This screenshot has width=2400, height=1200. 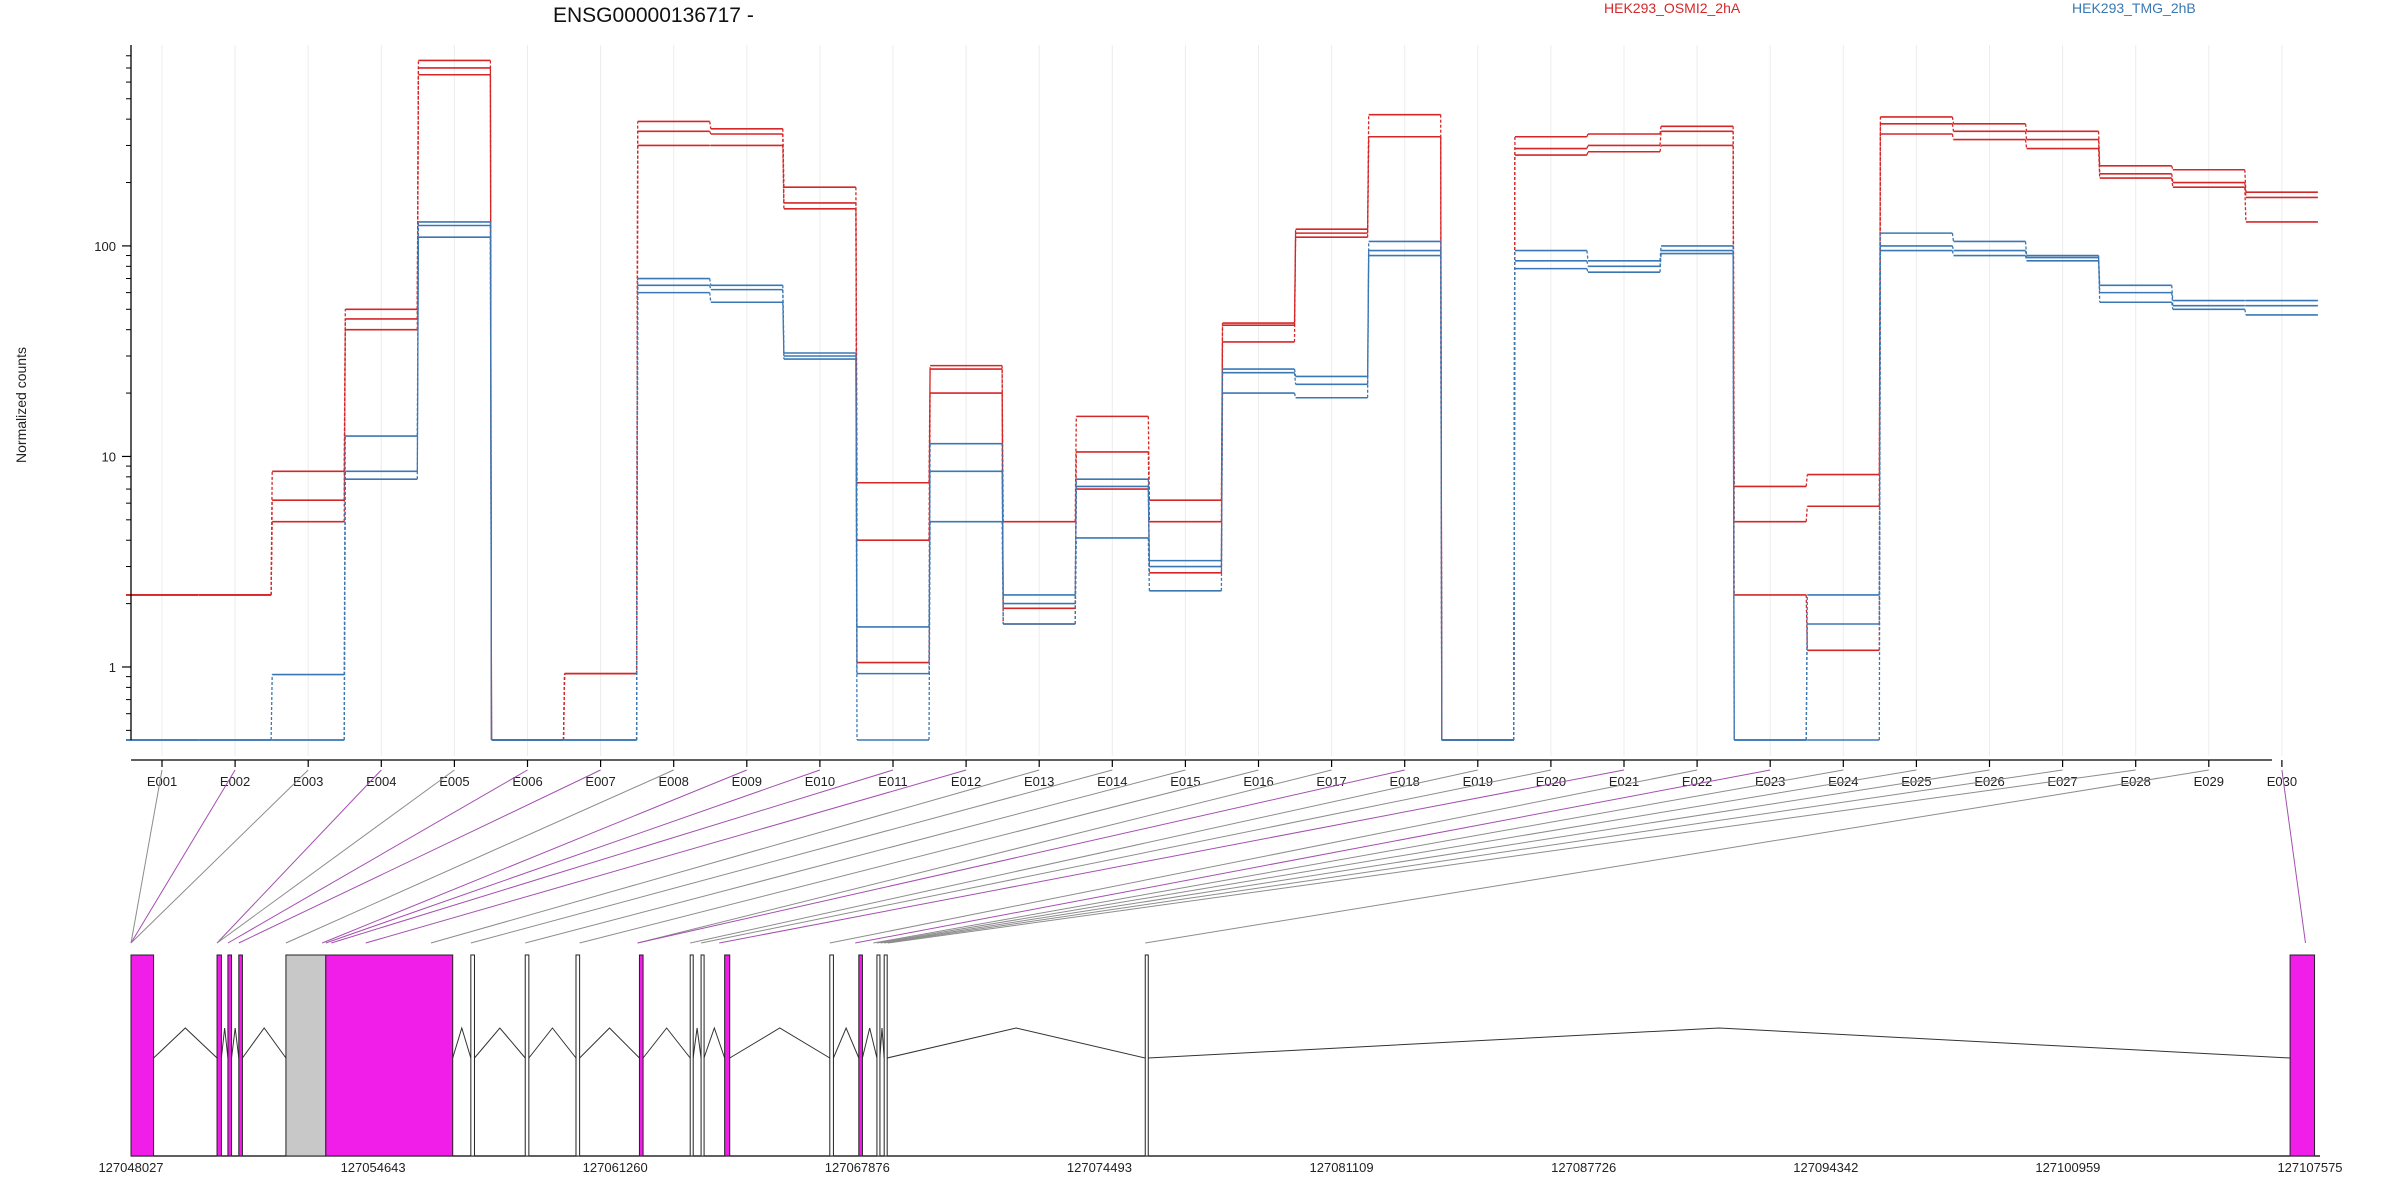 I want to click on x-tick-label: E012, so click(x=966, y=781).